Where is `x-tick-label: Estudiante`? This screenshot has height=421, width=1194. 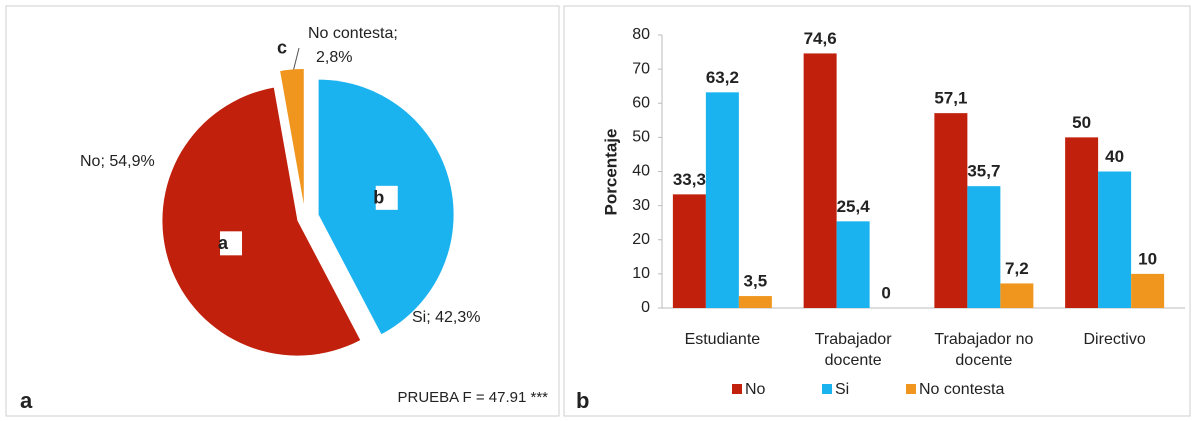
x-tick-label: Estudiante is located at coordinates (723, 339).